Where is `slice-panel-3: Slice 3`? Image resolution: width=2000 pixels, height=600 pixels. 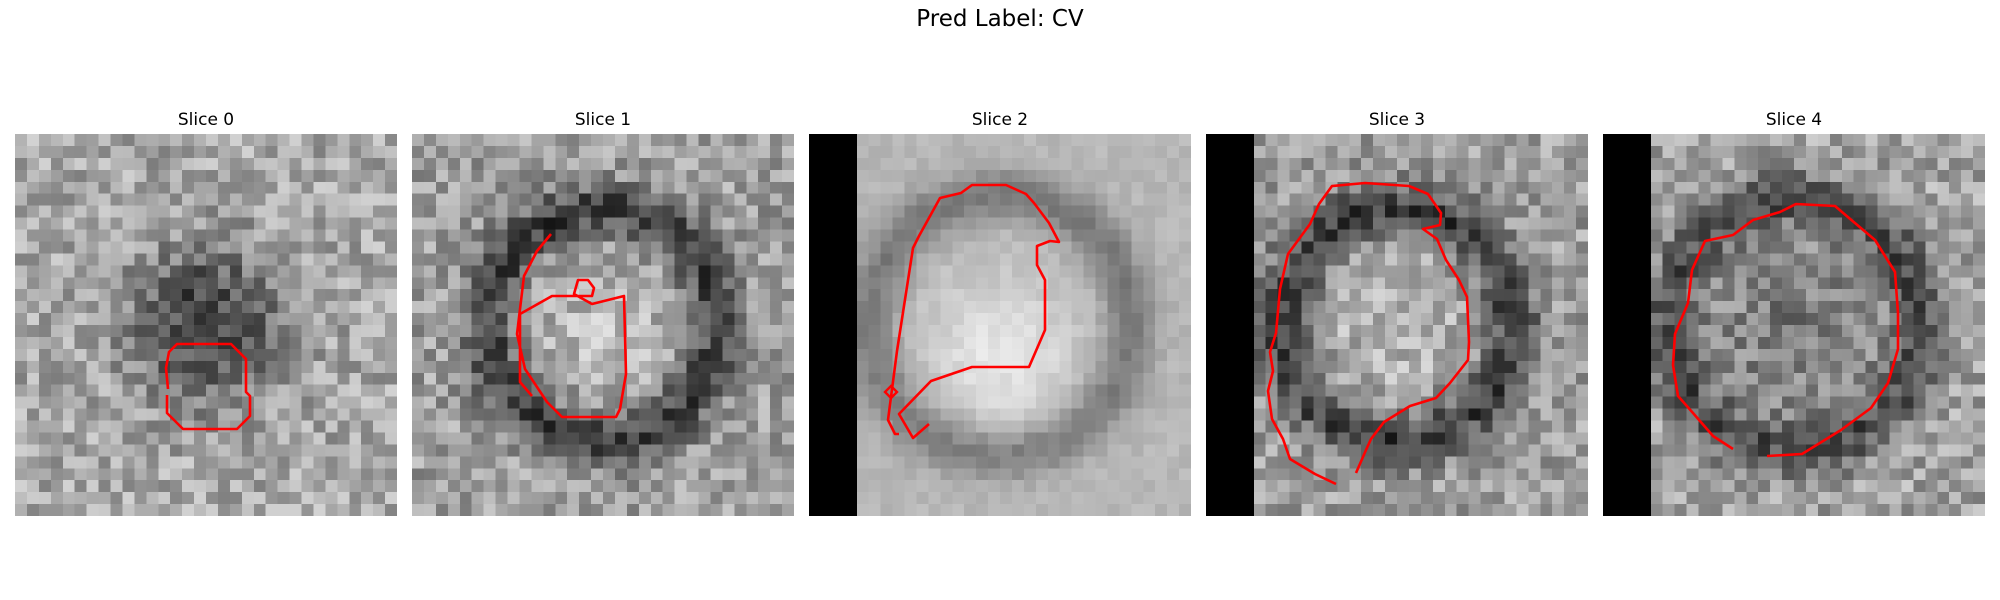
slice-panel-3: Slice 3 is located at coordinates (1397, 313).